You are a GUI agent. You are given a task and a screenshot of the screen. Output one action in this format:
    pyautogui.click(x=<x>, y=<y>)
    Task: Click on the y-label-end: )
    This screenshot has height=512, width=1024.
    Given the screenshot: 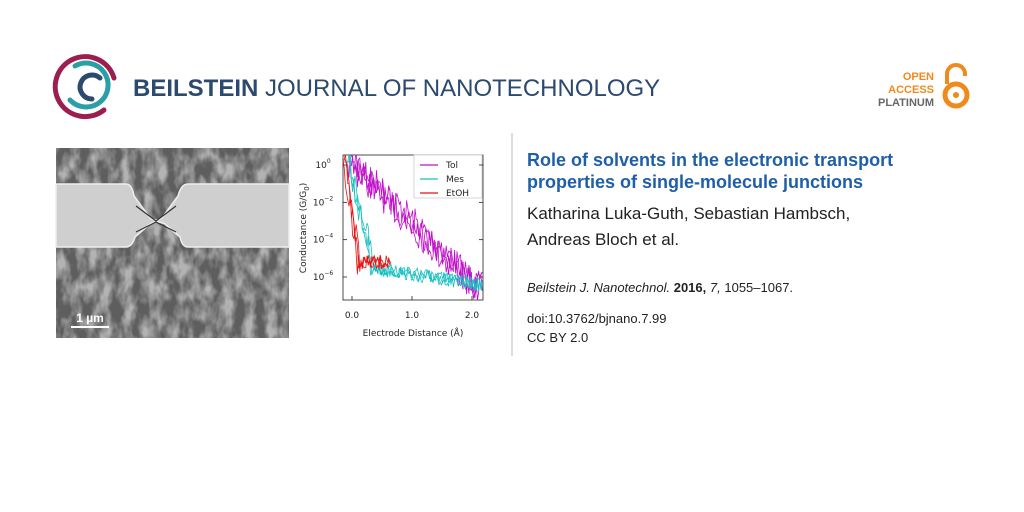 What is the action you would take?
    pyautogui.click(x=304, y=185)
    